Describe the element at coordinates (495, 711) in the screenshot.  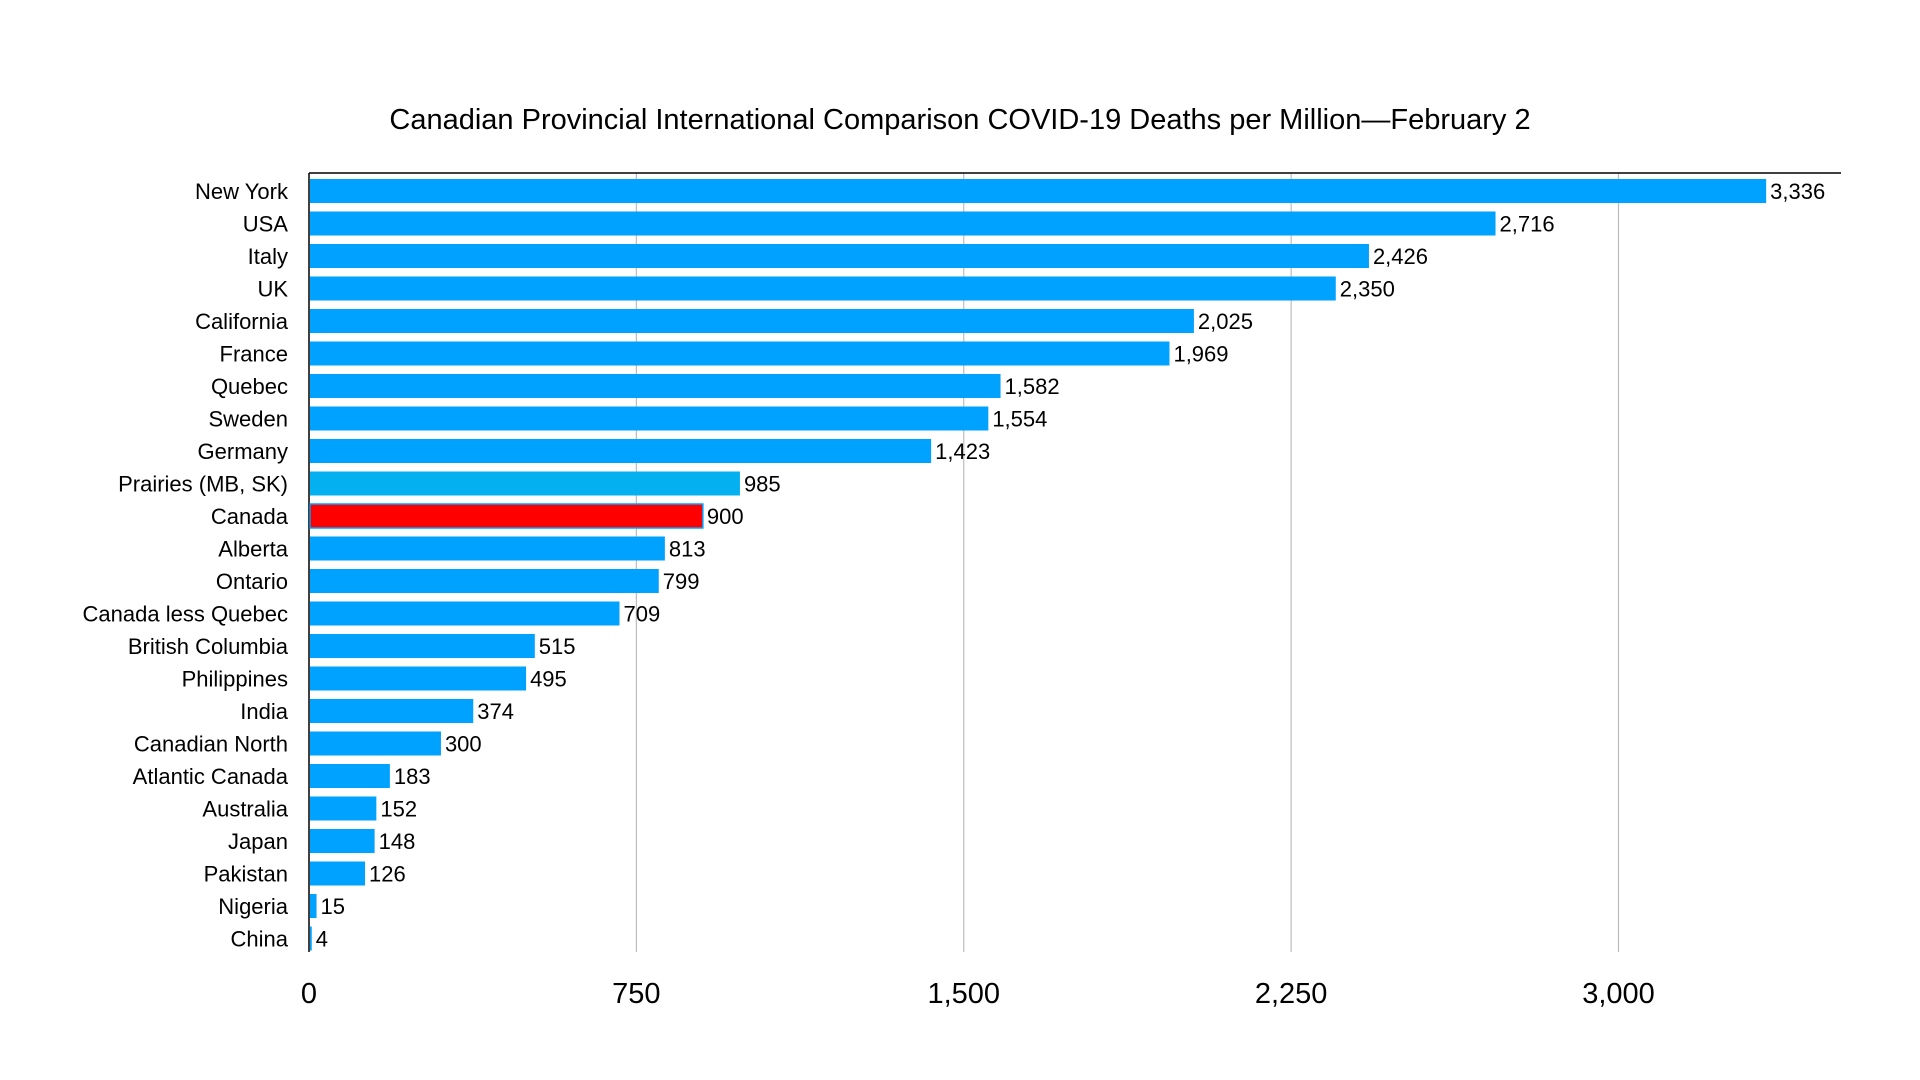
I see `data-label: 374` at that location.